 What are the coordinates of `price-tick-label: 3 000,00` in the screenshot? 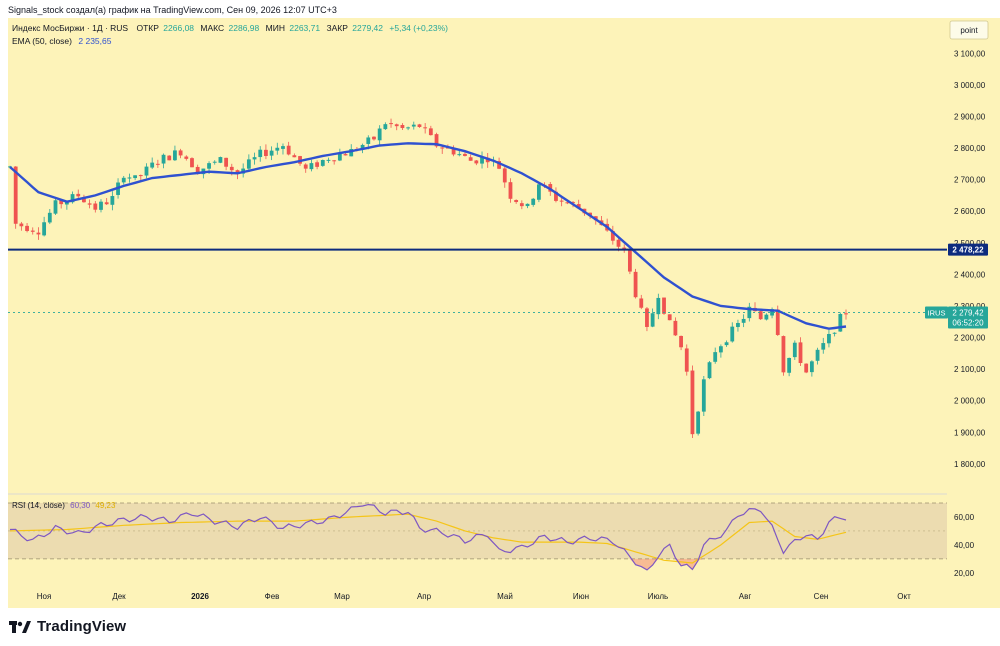 It's located at (970, 85).